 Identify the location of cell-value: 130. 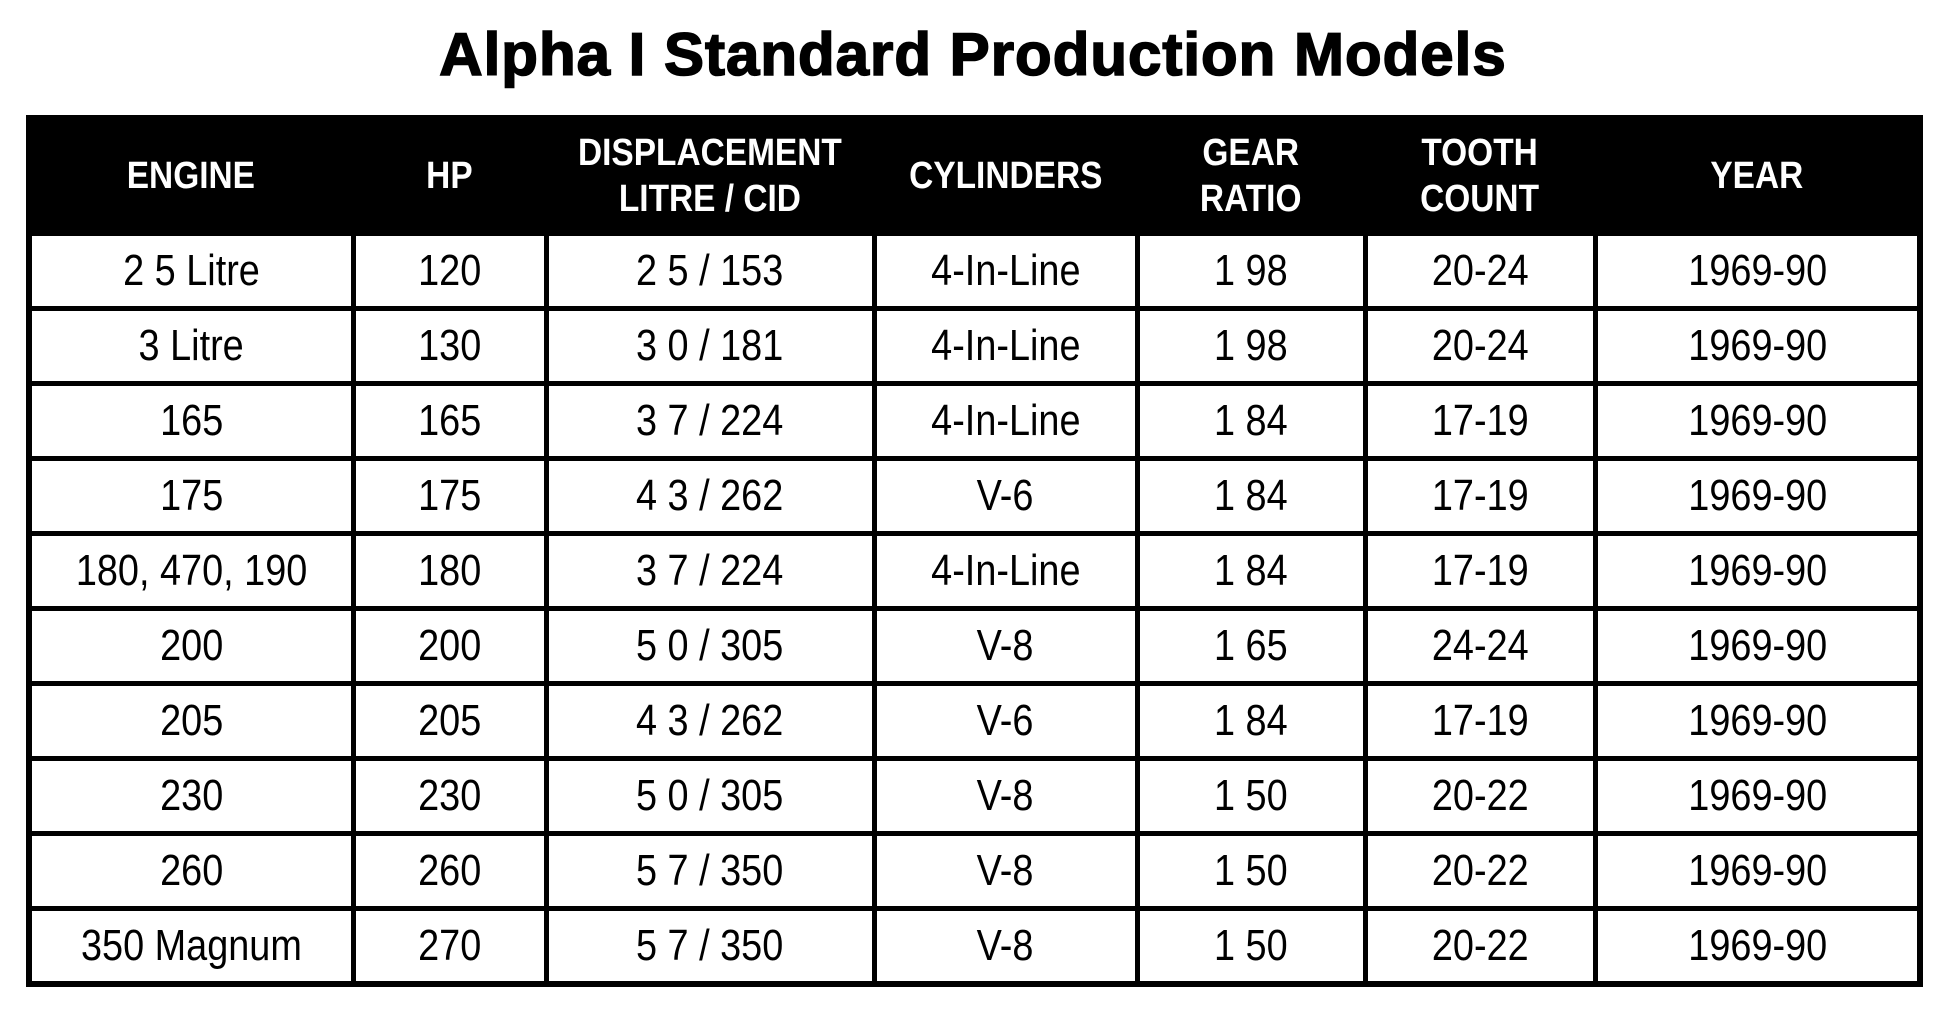
(449, 345).